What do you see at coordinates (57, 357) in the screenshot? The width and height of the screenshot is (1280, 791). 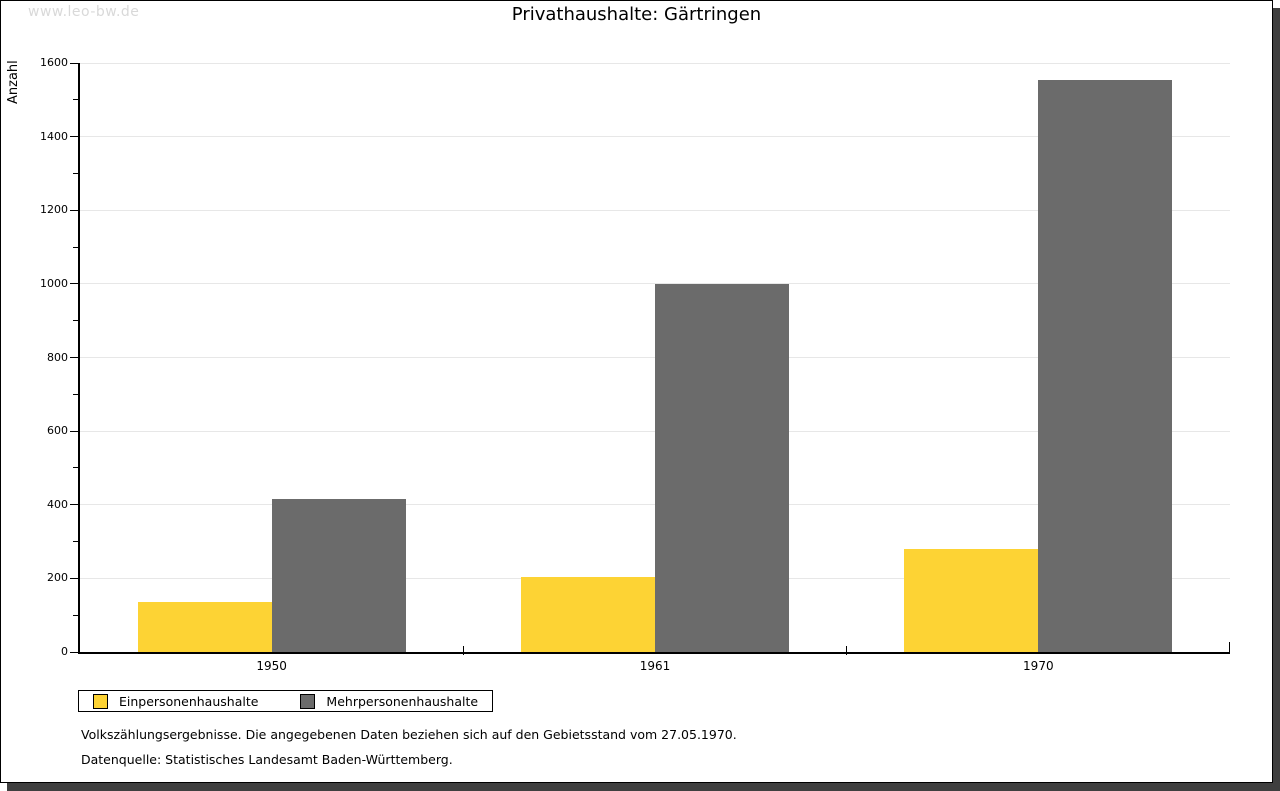 I see `y-tick-label: 800` at bounding box center [57, 357].